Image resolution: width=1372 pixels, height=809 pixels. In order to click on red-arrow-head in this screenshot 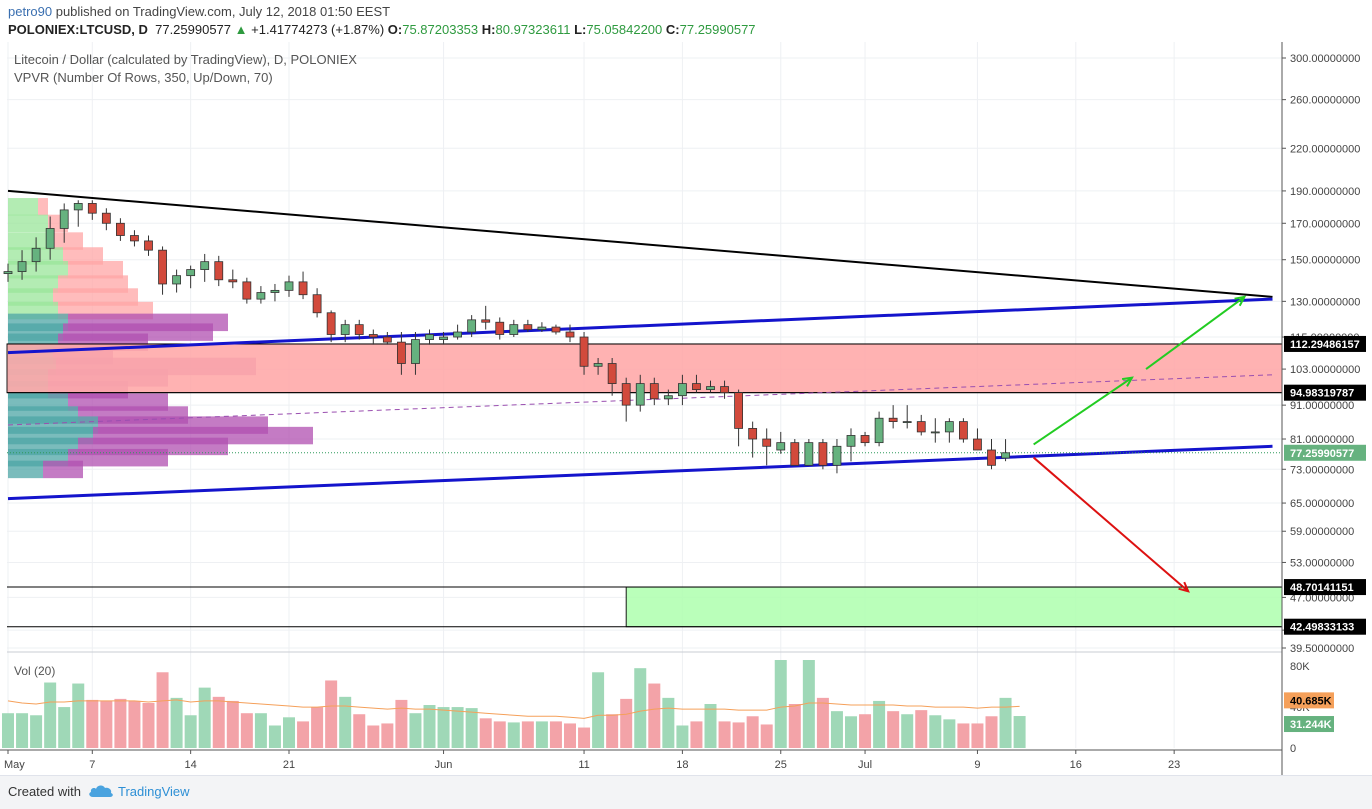, I will do `click(1184, 587)`.